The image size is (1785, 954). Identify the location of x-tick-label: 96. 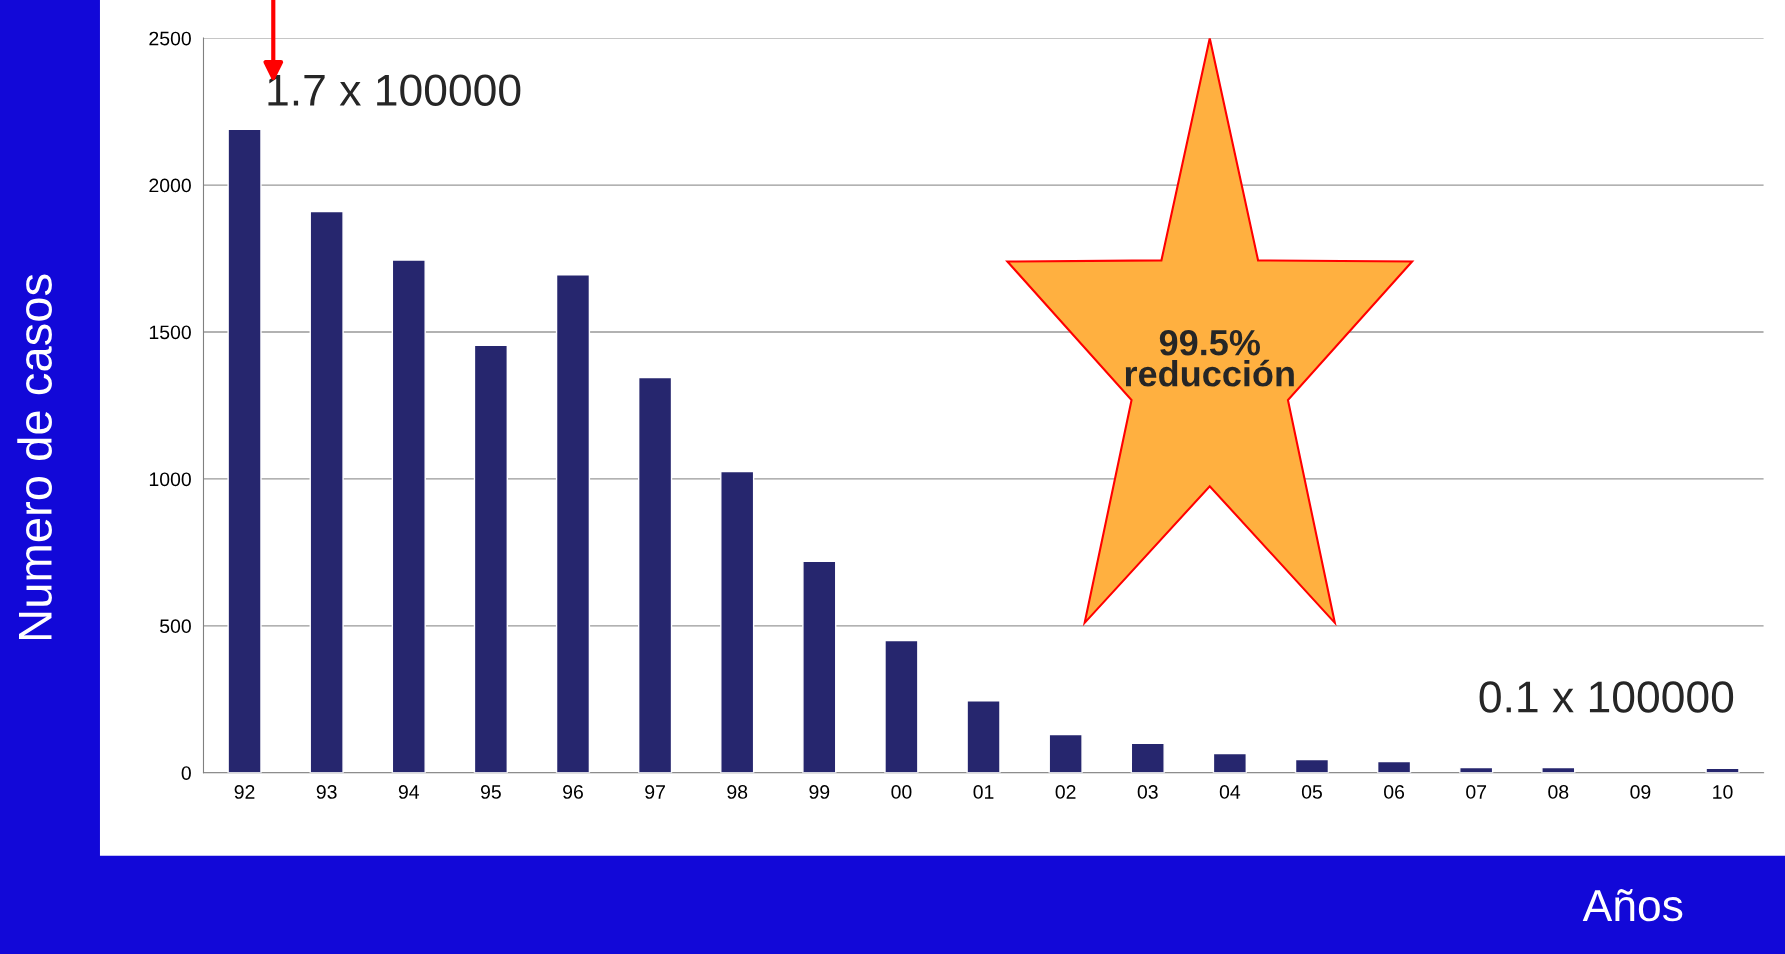
(573, 792).